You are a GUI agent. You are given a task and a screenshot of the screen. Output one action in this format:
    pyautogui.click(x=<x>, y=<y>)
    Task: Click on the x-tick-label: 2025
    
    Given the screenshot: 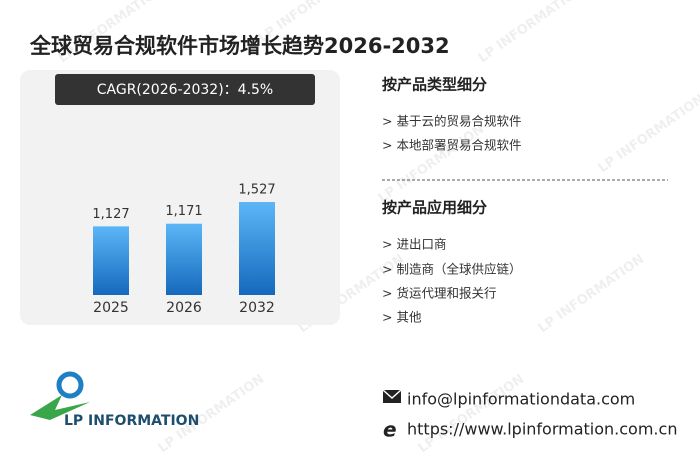 What is the action you would take?
    pyautogui.click(x=111, y=308)
    